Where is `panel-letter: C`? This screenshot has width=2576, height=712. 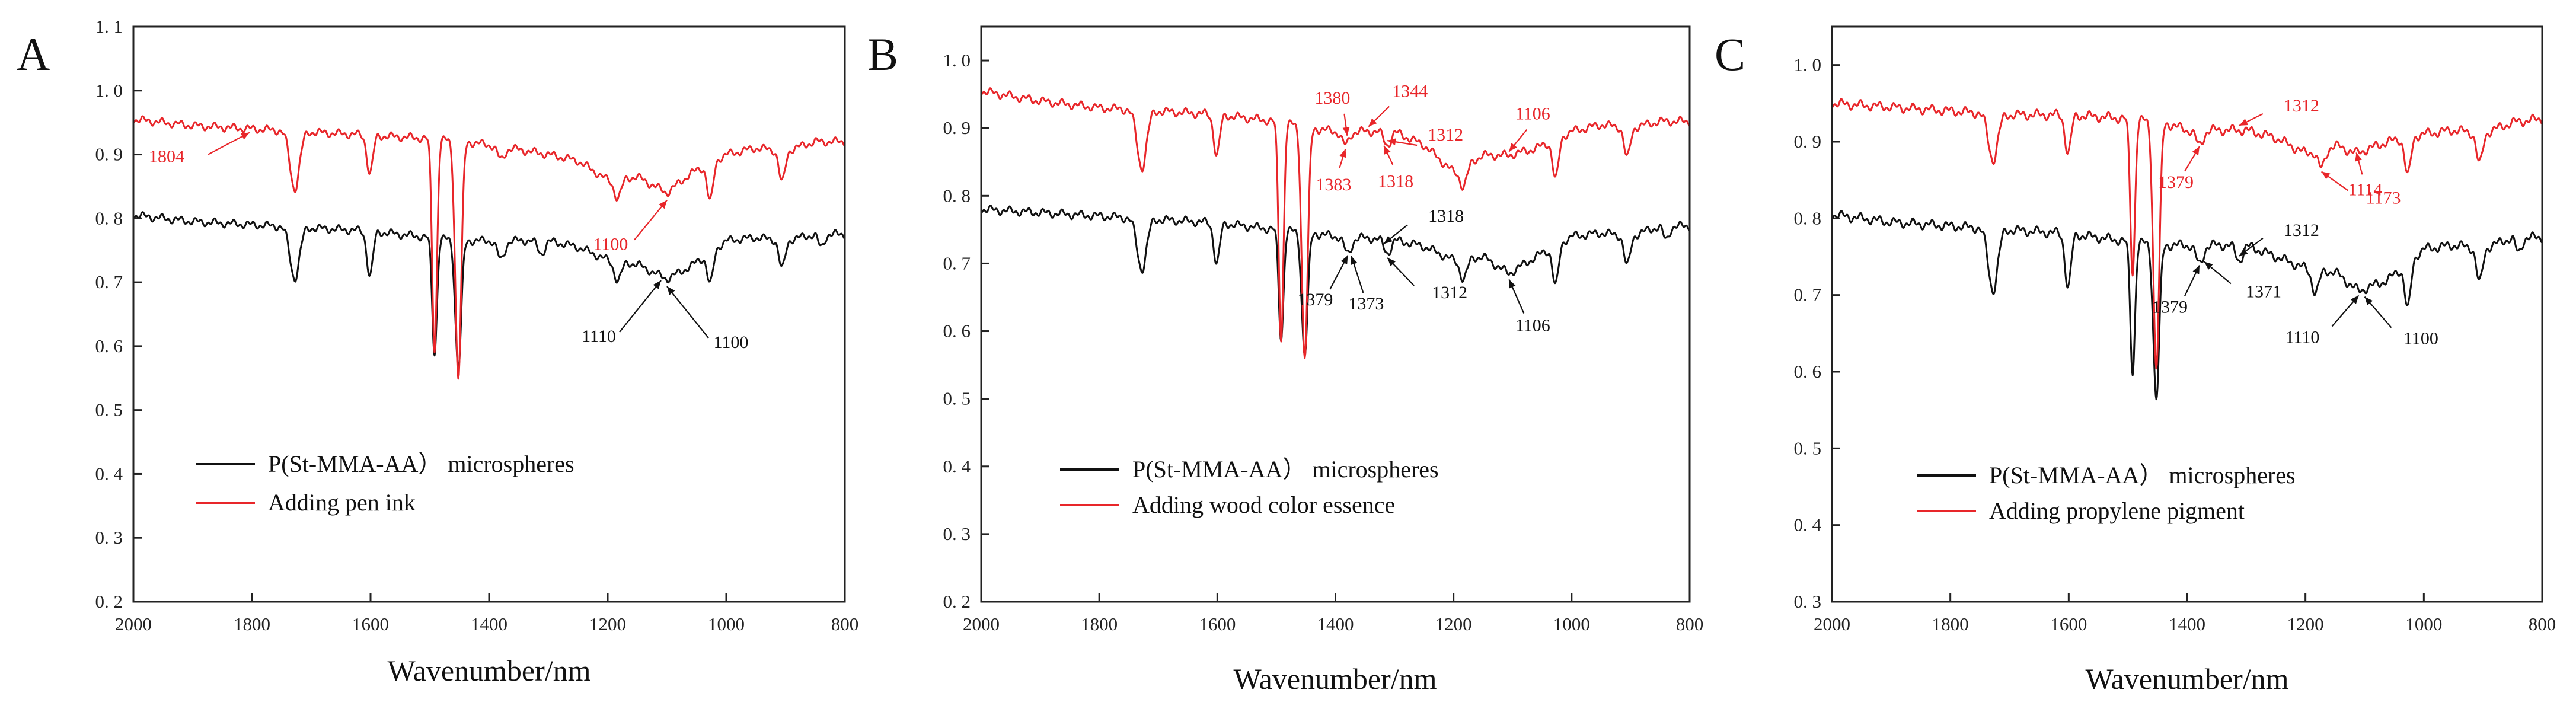
panel-letter: C is located at coordinates (1730, 54).